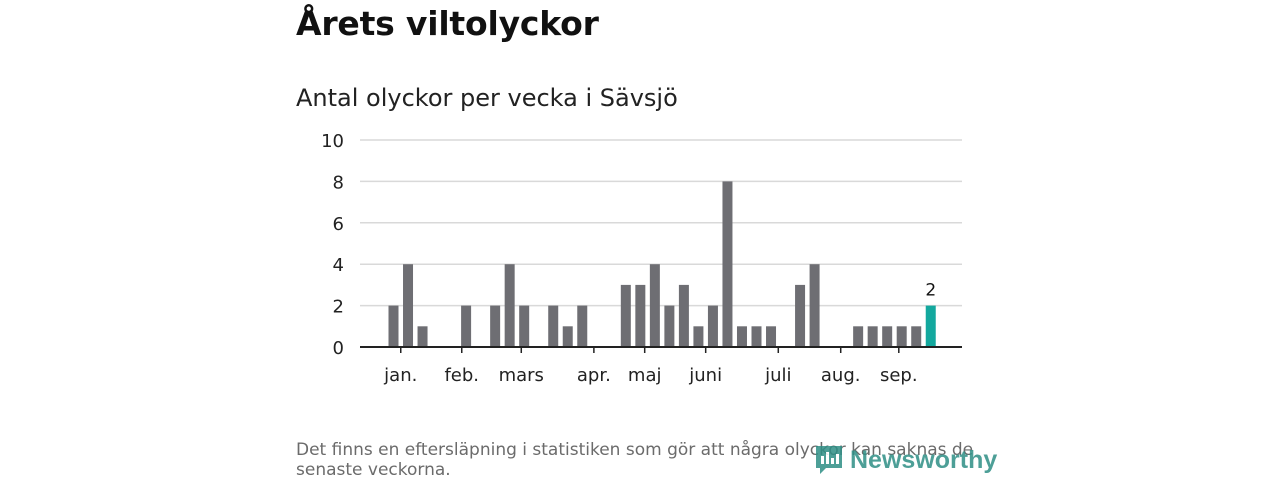 This screenshot has width=1280, height=480. Describe the element at coordinates (338, 348) in the screenshot. I see `y-tick-label: 0` at that location.